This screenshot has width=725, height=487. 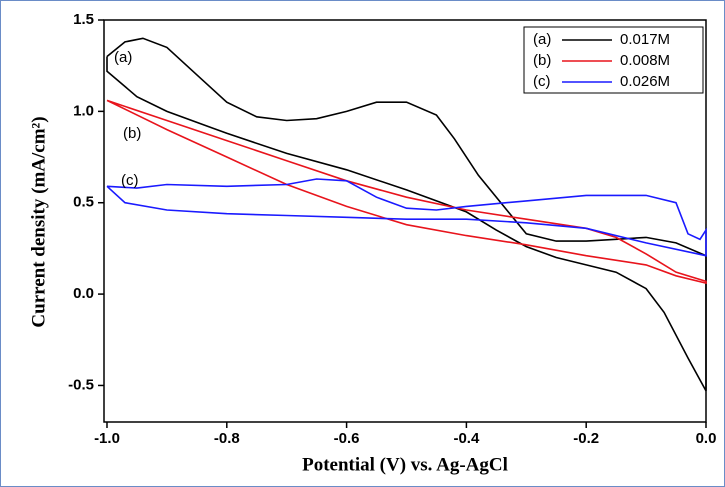 I want to click on legend-box, so click(x=613, y=60).